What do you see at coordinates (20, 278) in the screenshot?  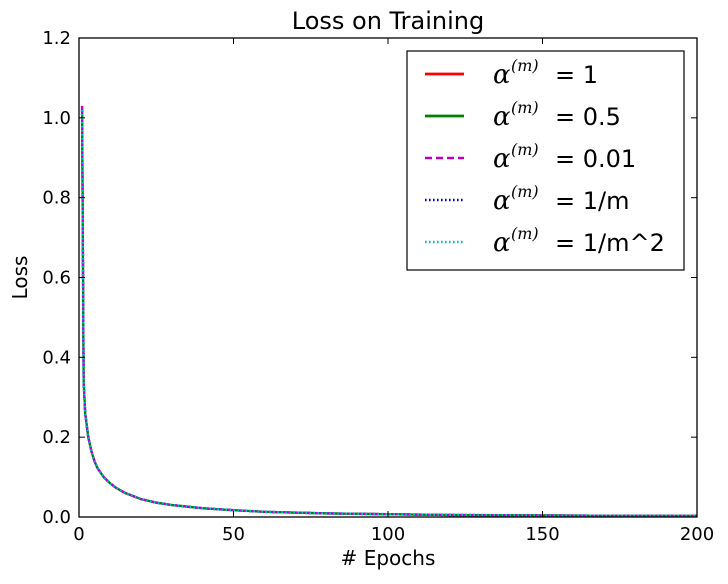 I see `y-axis-label: Loss` at bounding box center [20, 278].